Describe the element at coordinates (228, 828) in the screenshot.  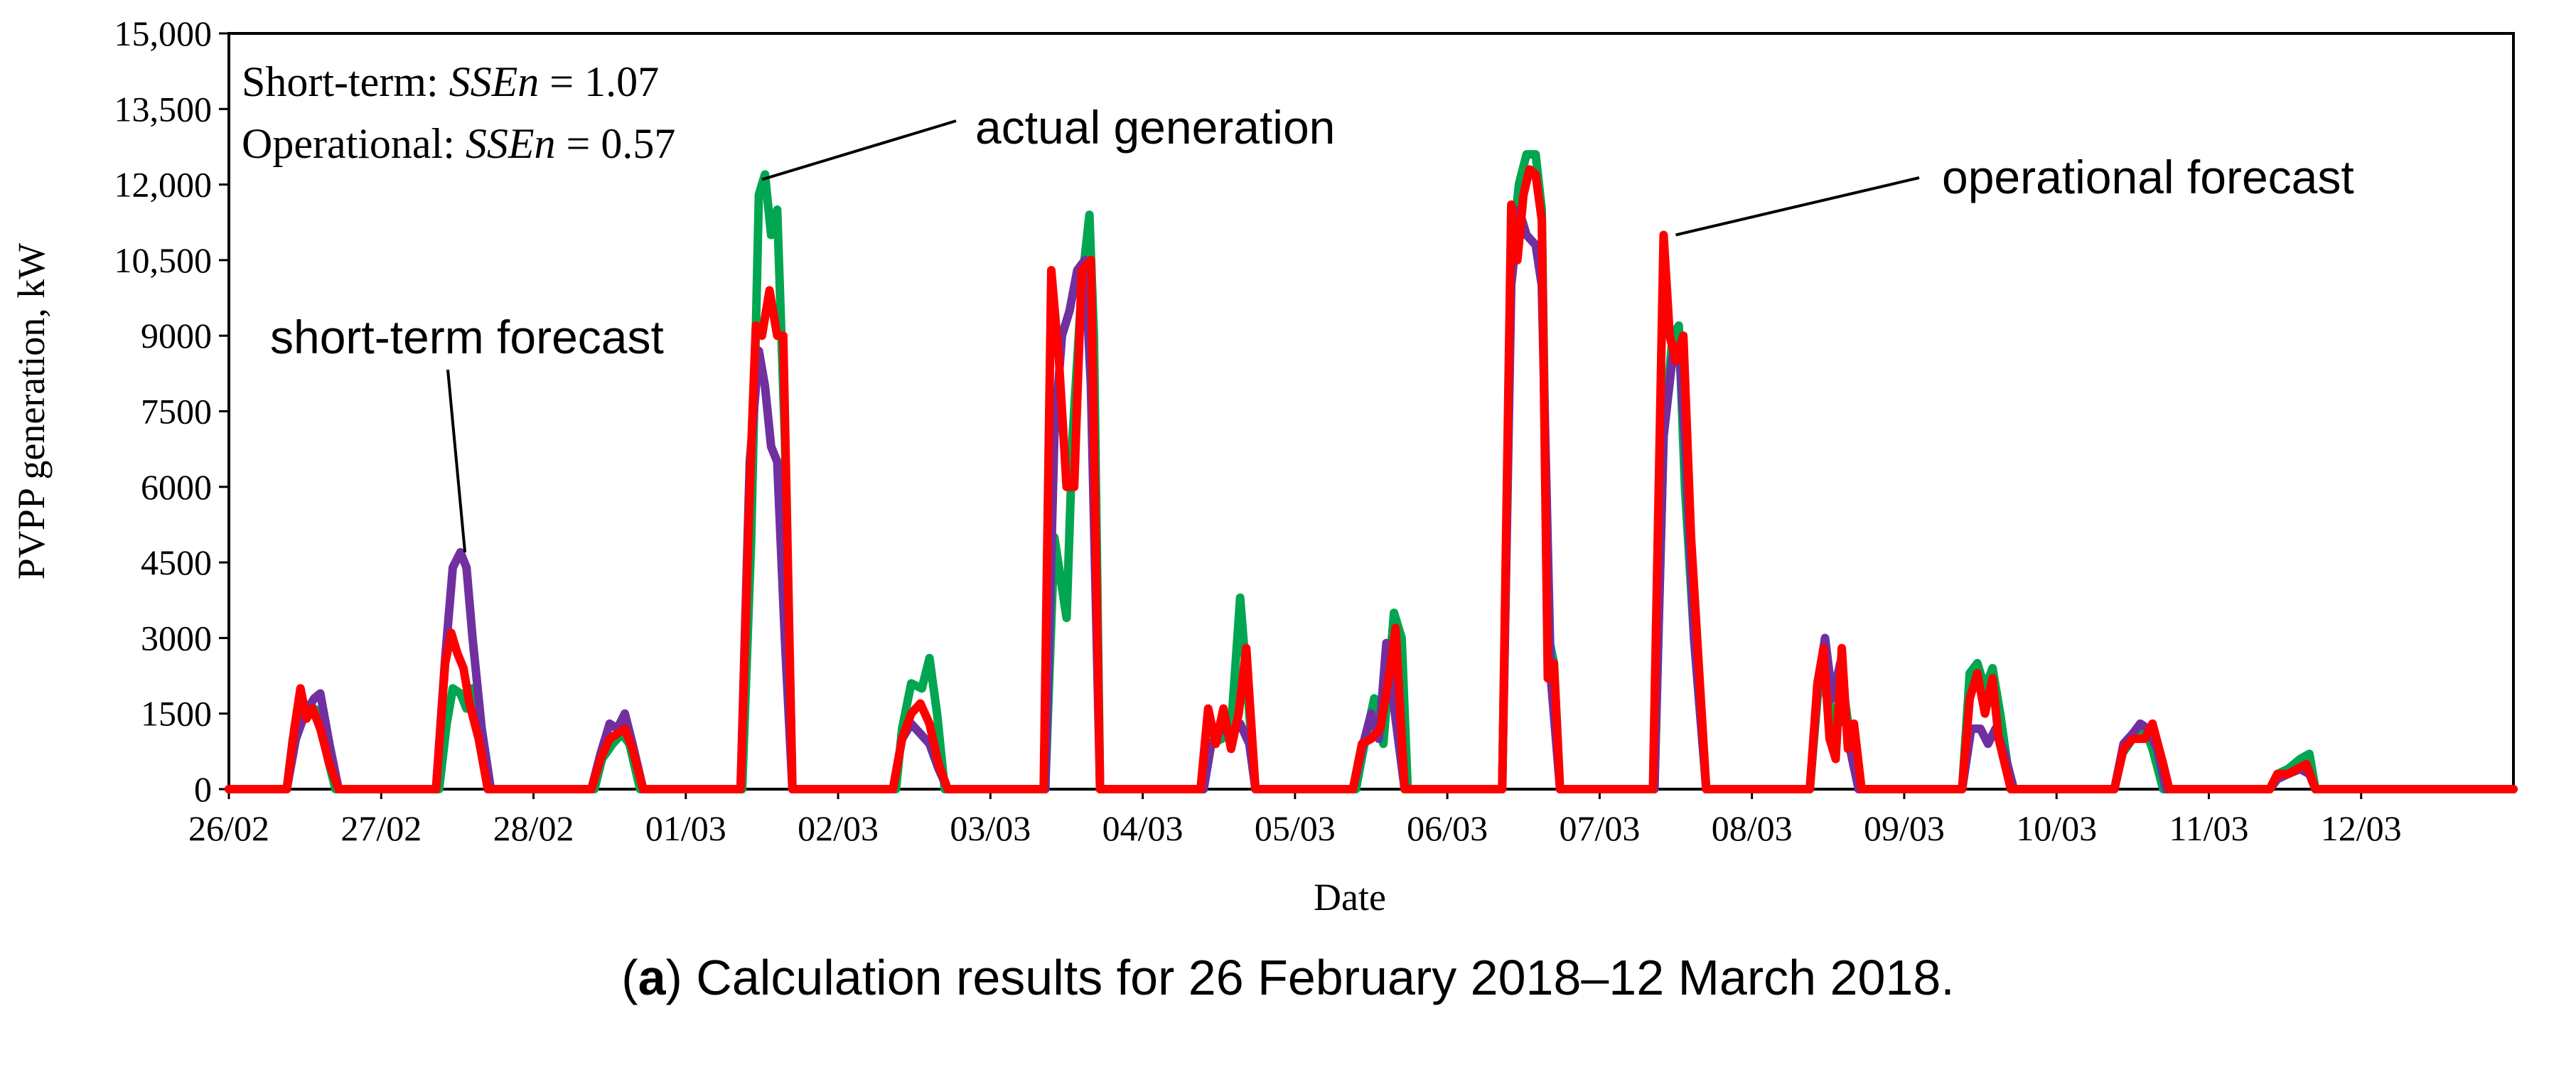
I see `x-tick-label: 26/02` at that location.